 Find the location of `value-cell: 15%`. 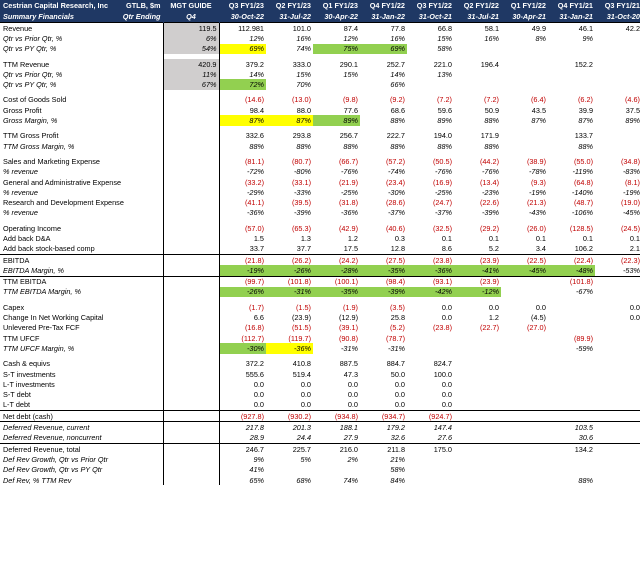

value-cell: 15% is located at coordinates (350, 74).